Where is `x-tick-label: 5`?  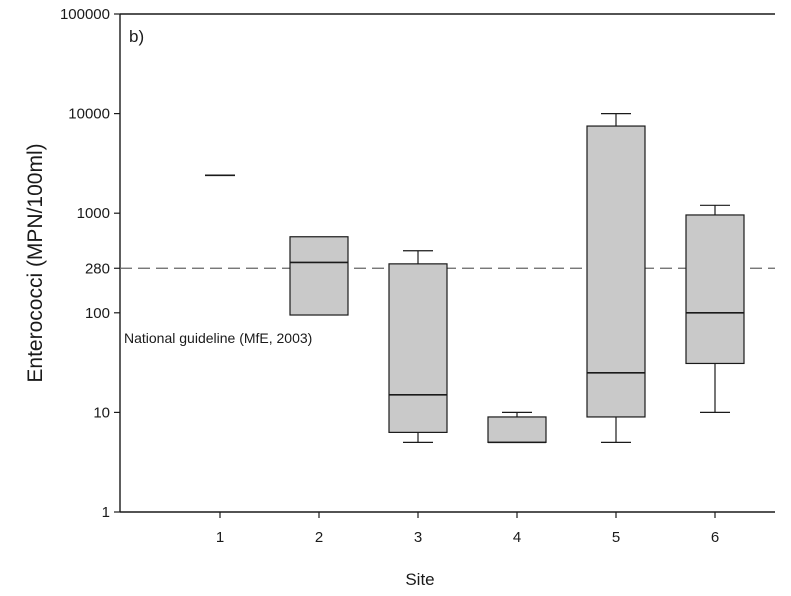
x-tick-label: 5 is located at coordinates (616, 537).